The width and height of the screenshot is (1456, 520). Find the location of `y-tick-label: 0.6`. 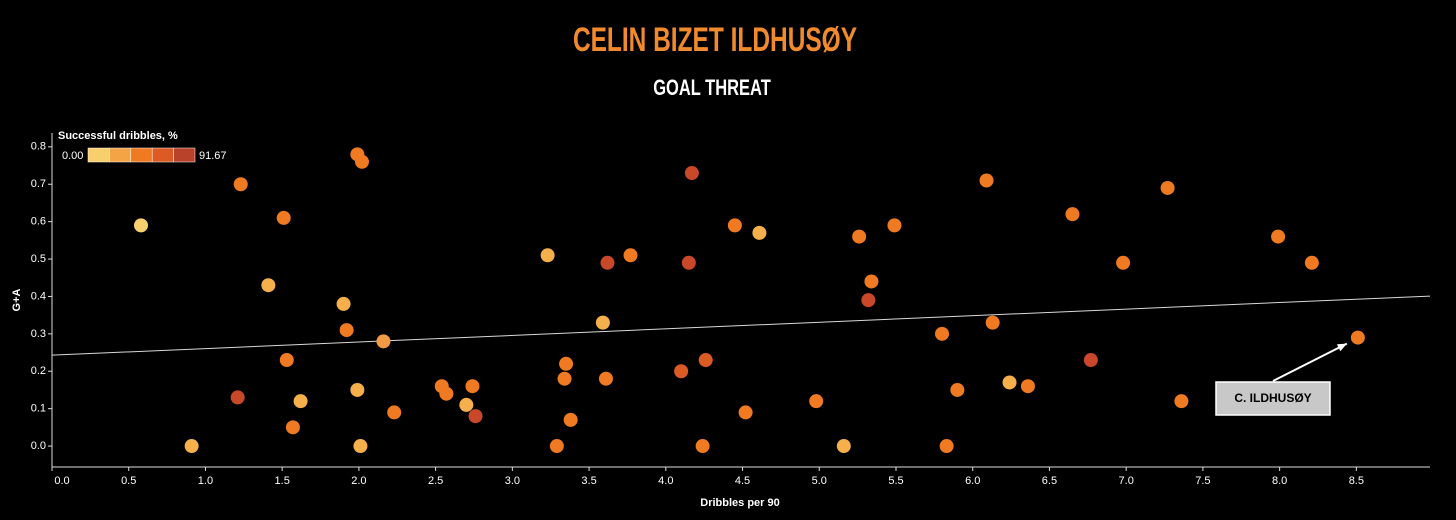

y-tick-label: 0.6 is located at coordinates (38, 222).